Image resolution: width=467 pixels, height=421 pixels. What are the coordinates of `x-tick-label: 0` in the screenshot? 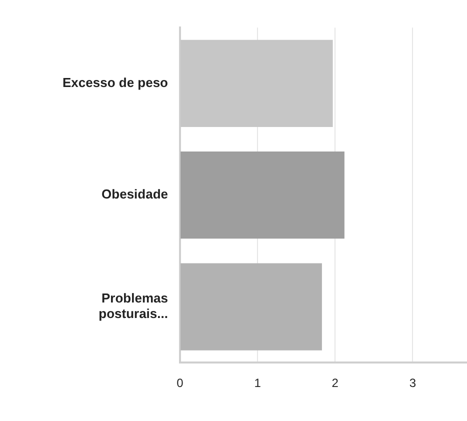 It's located at (180, 383).